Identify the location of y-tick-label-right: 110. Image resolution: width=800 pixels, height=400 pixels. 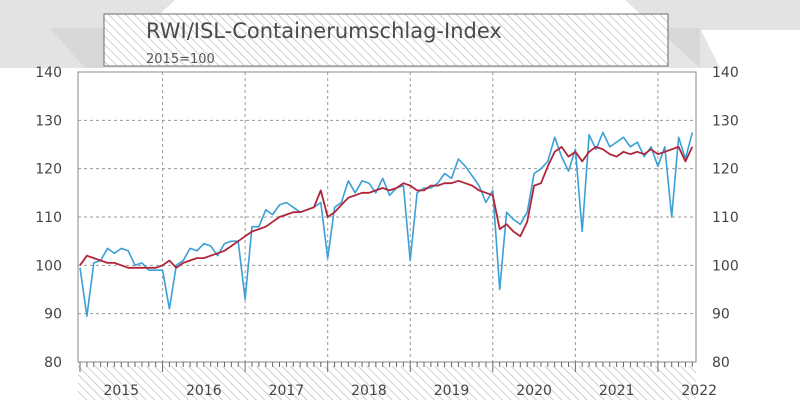
(725, 218).